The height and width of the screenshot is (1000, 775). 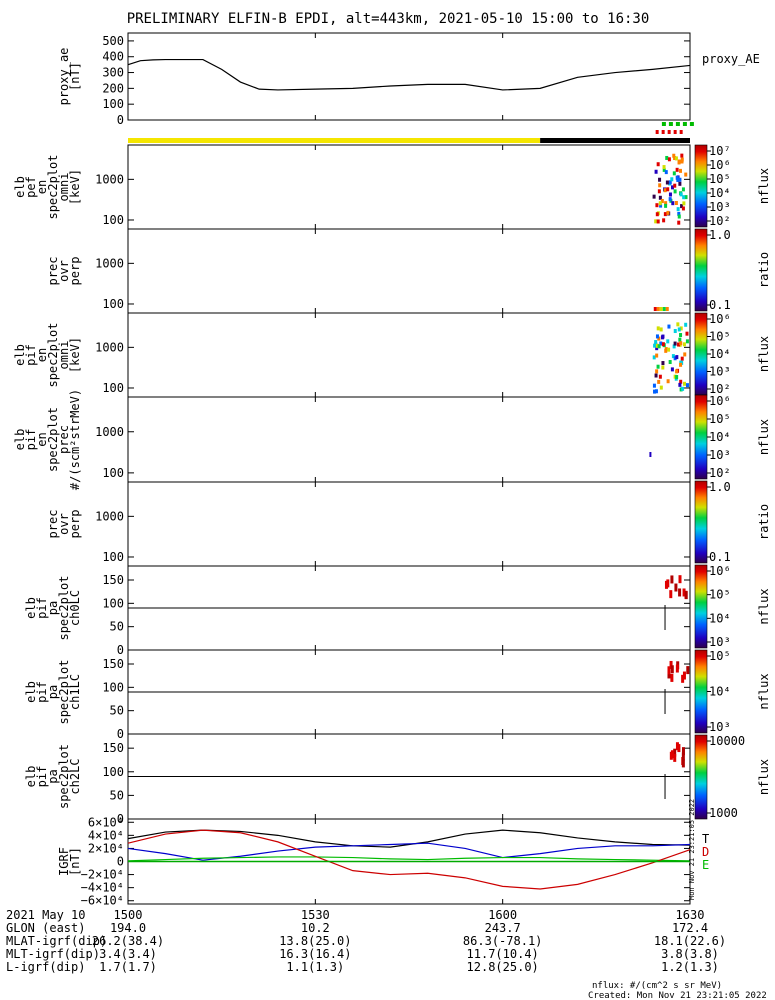 What do you see at coordinates (102, 875) in the screenshot?
I see `y-tick-label: −2×10⁴` at bounding box center [102, 875].